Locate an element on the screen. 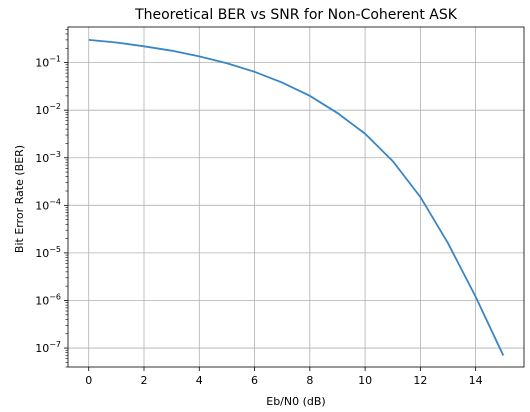 This screenshot has width=530, height=412. y-tick-label: 10⁻² is located at coordinates (48, 109).